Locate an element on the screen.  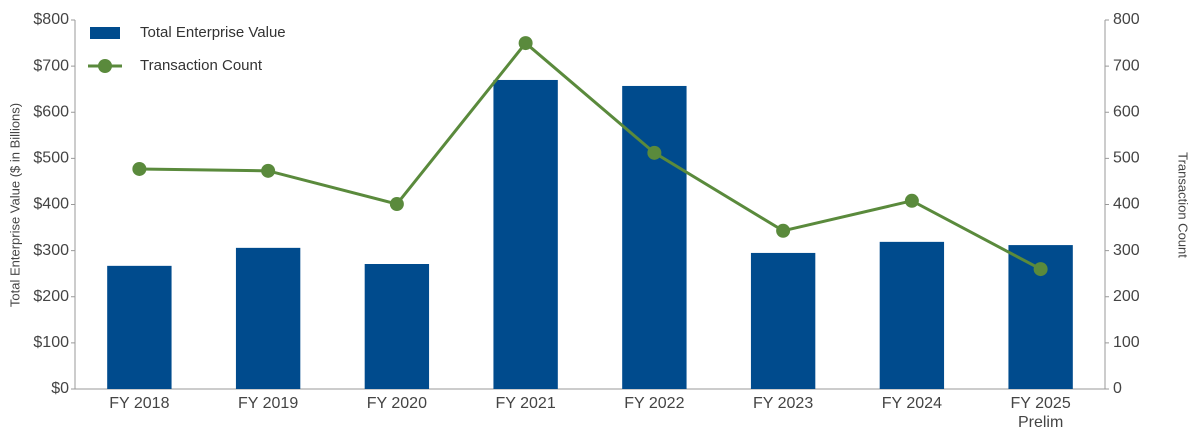
y-tick-label: $500 is located at coordinates (51, 158).